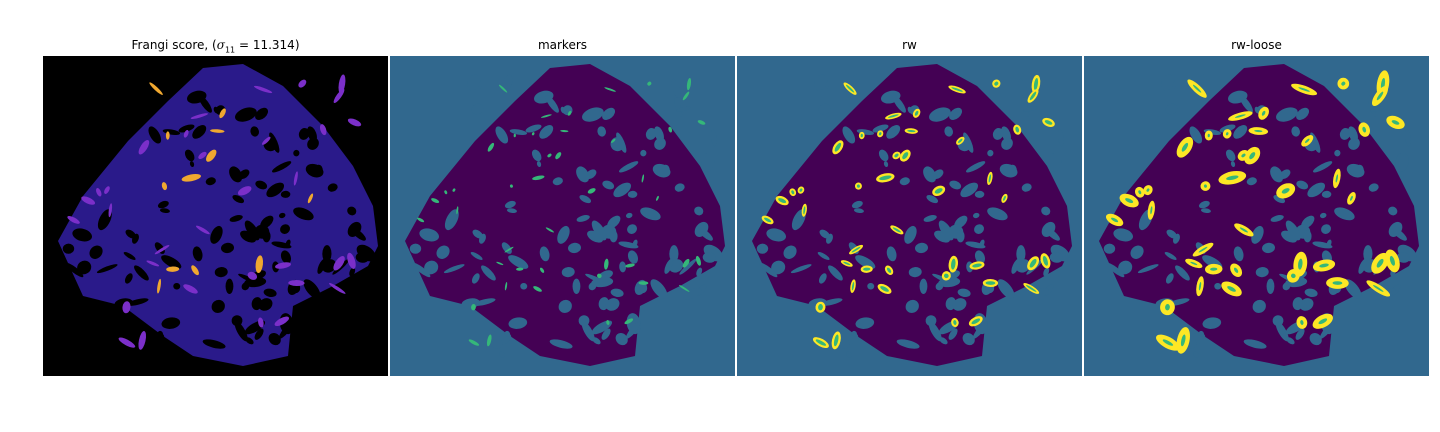  What do you see at coordinates (220, 45) in the screenshot?
I see `sigma-symbol: σ` at bounding box center [220, 45].